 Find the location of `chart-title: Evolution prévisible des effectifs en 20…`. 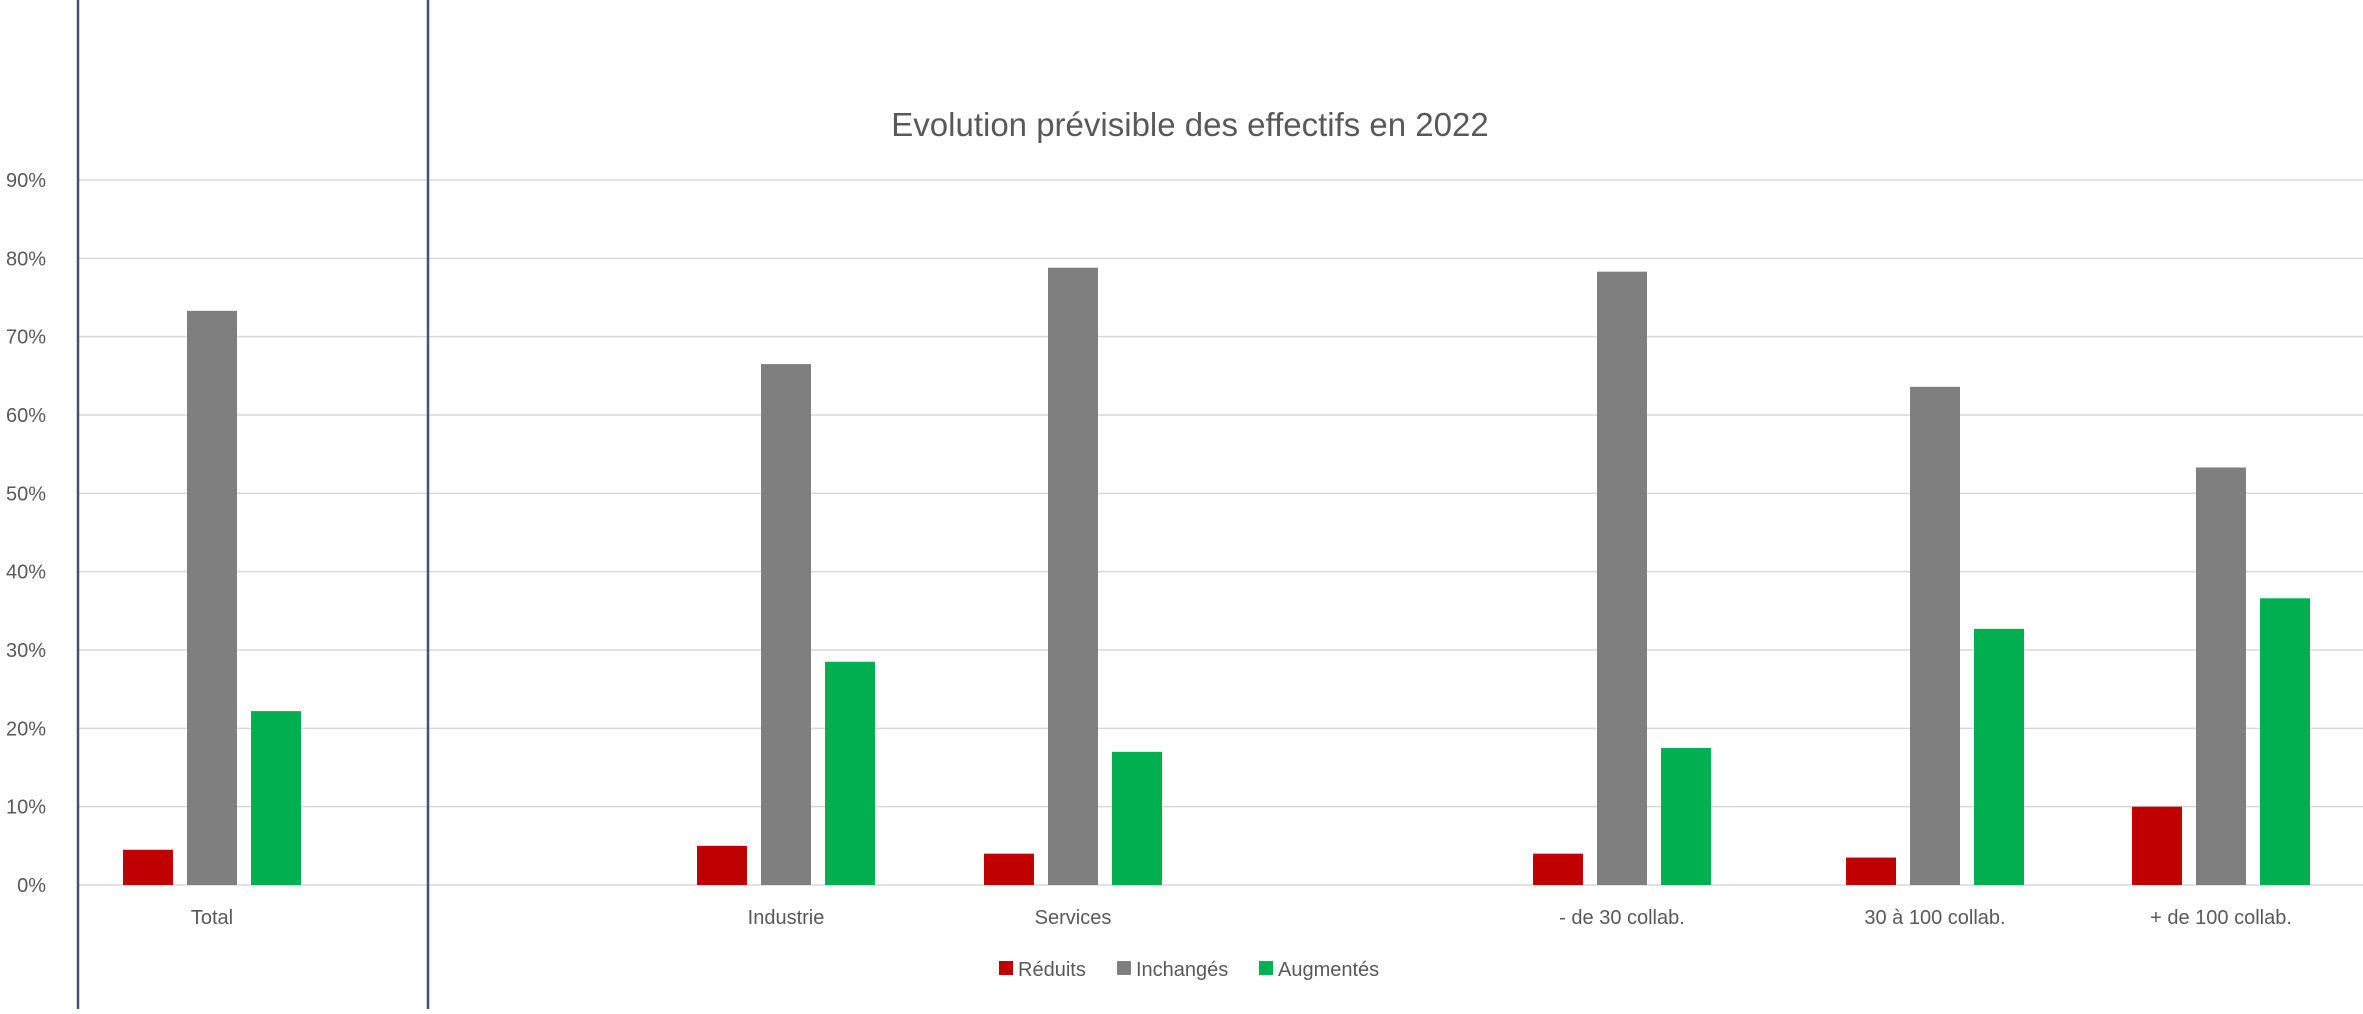

chart-title: Evolution prévisible des effectifs en 20… is located at coordinates (1189, 124).